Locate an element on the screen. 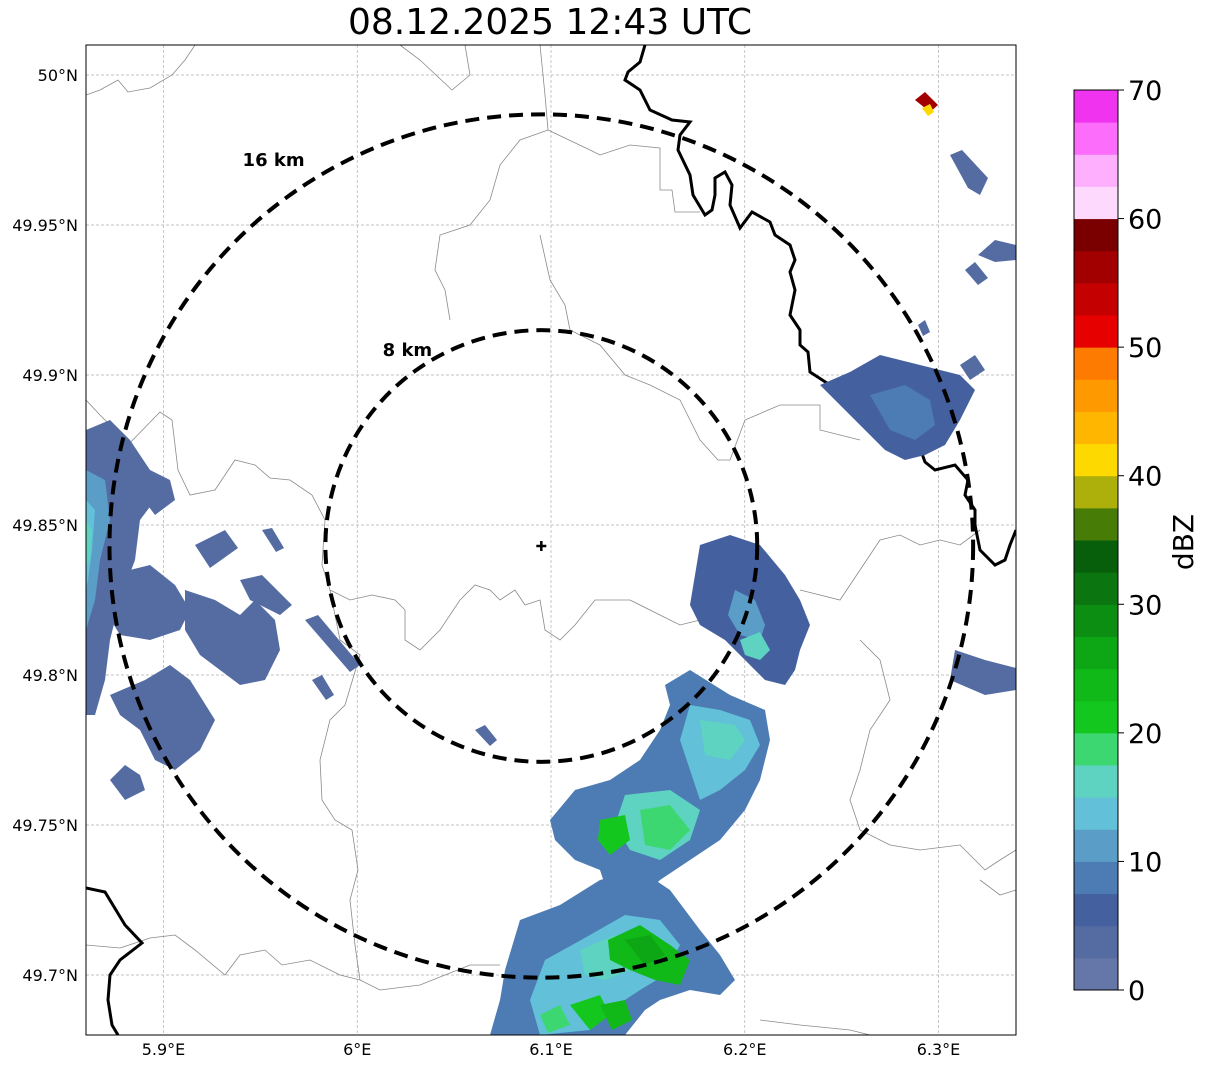  map-title: 08.12.2025 12:43 UTC is located at coordinates (550, 22).